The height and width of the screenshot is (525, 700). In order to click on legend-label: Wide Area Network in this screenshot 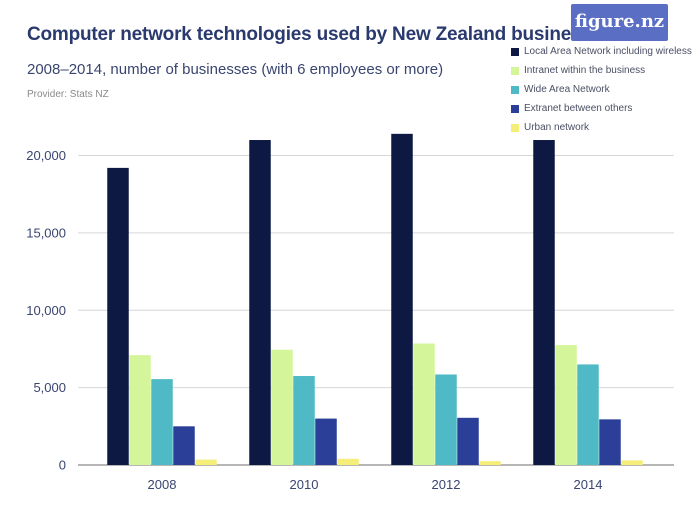, I will do `click(567, 89)`.